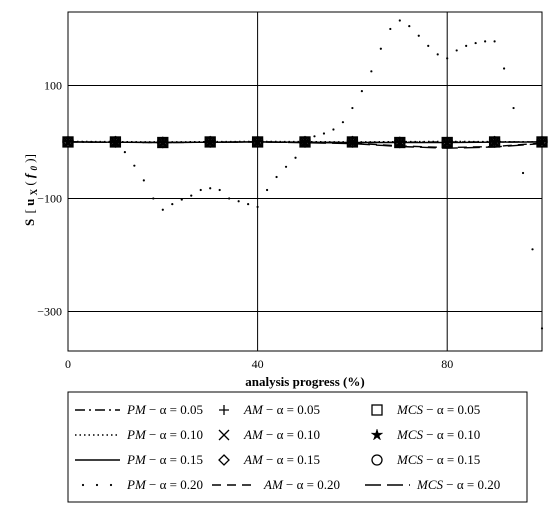 The width and height of the screenshot is (550, 510). What do you see at coordinates (458, 484) in the screenshot?
I see `legend-label: MCS − α = 0.20` at bounding box center [458, 484].